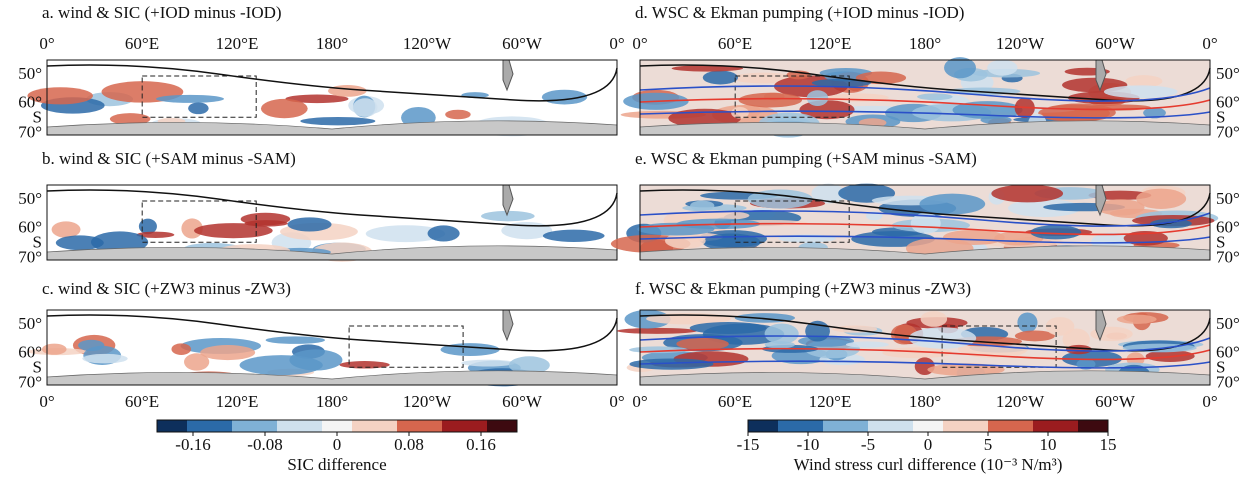  I want to click on lon-label: 120°E, so click(830, 401).